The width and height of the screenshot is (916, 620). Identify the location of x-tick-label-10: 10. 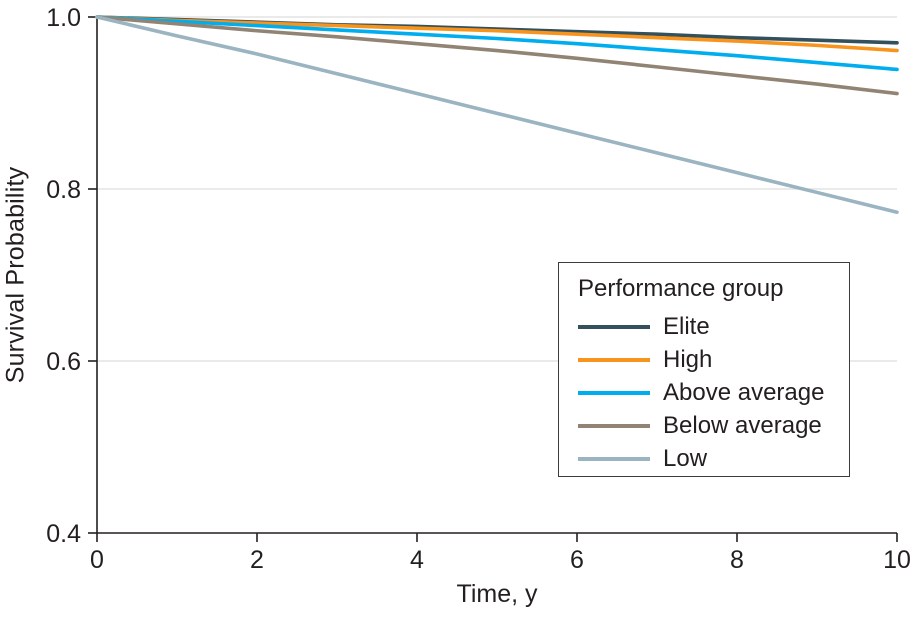
(897, 560).